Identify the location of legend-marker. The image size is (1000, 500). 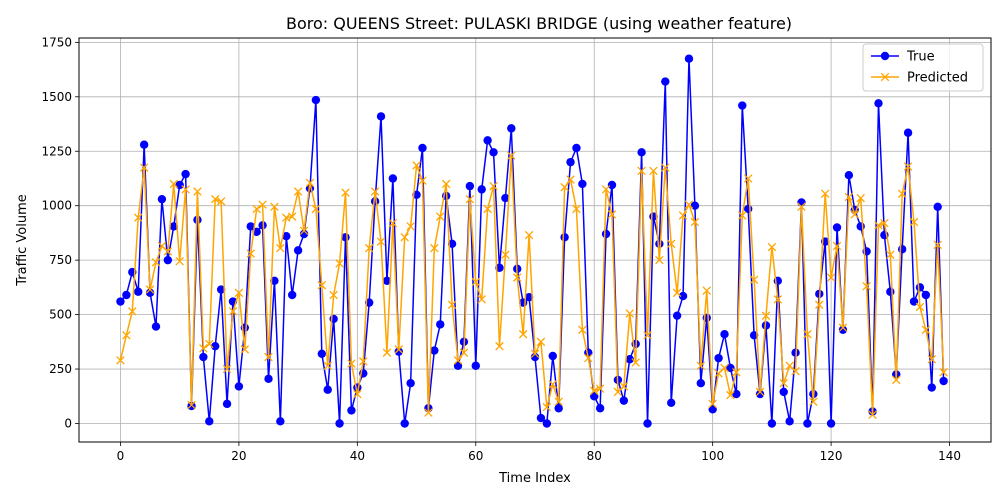
(885, 77).